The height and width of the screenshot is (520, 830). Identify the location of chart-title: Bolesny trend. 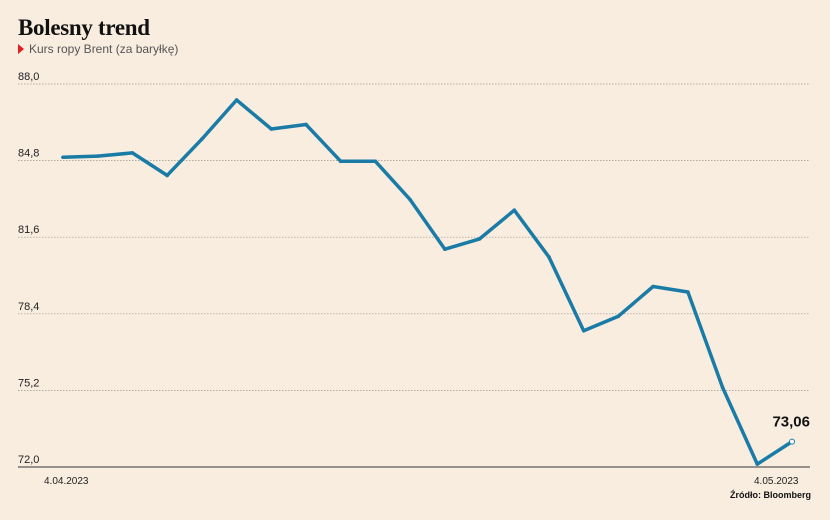
(84, 27).